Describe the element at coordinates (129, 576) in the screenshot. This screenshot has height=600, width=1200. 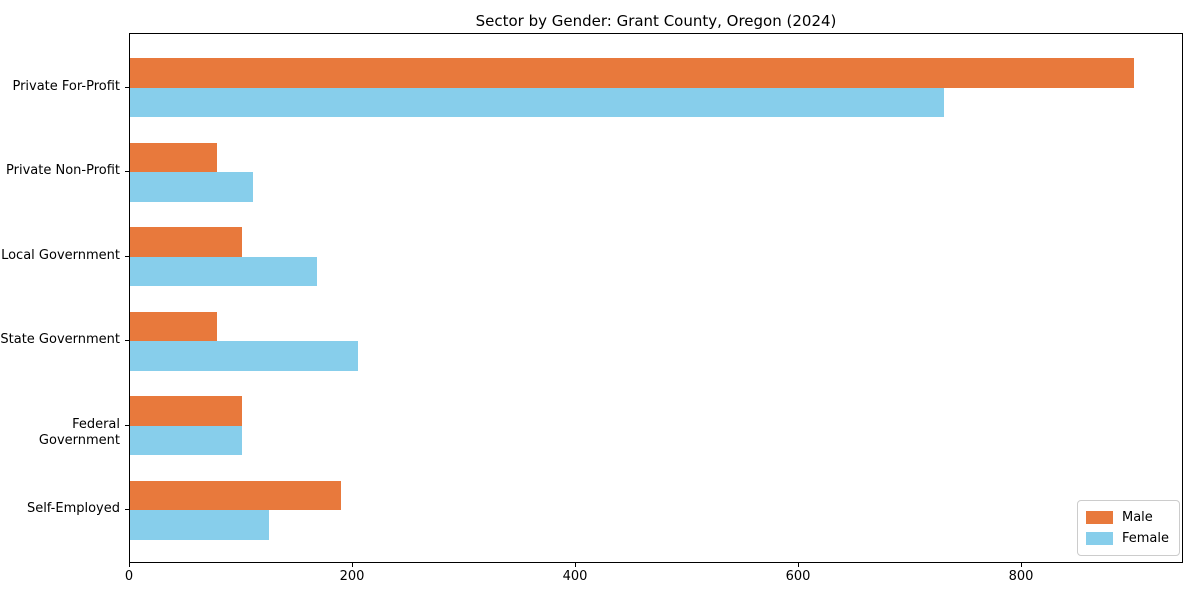
I see `x-tick-label: 0` at that location.